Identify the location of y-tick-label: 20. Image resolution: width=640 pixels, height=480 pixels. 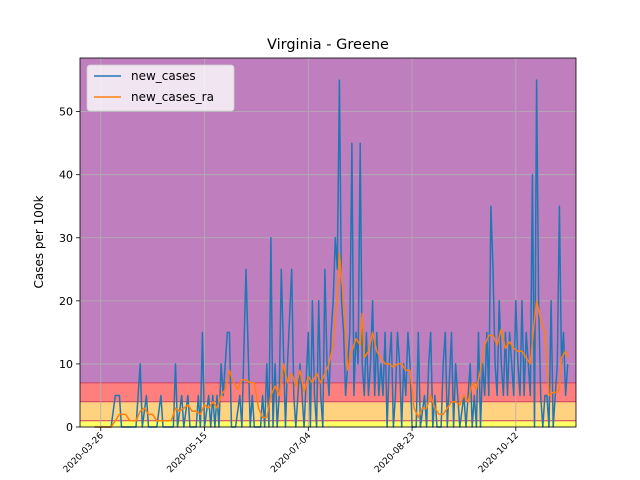
(66, 301).